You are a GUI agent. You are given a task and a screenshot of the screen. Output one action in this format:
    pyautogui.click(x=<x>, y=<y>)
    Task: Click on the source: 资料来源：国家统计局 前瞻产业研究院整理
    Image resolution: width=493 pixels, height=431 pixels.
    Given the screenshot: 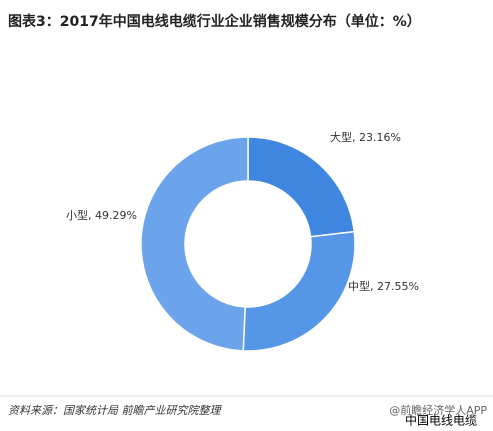 What is the action you would take?
    pyautogui.click(x=115, y=410)
    